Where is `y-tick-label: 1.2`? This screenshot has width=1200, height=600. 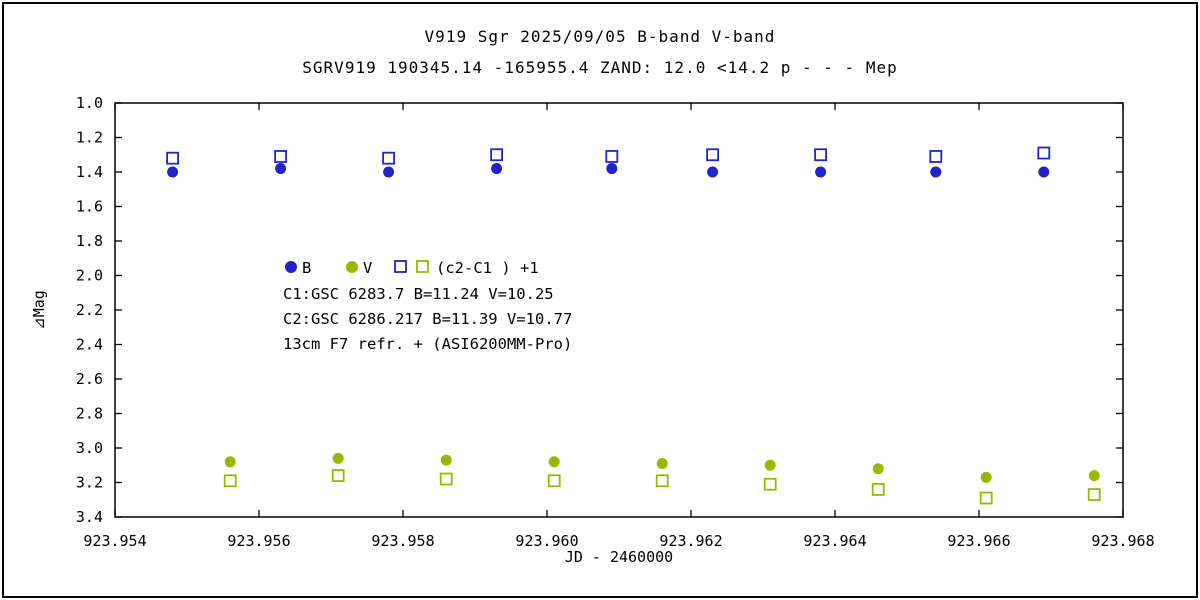
y-tick-label: 1.2 is located at coordinates (89, 138).